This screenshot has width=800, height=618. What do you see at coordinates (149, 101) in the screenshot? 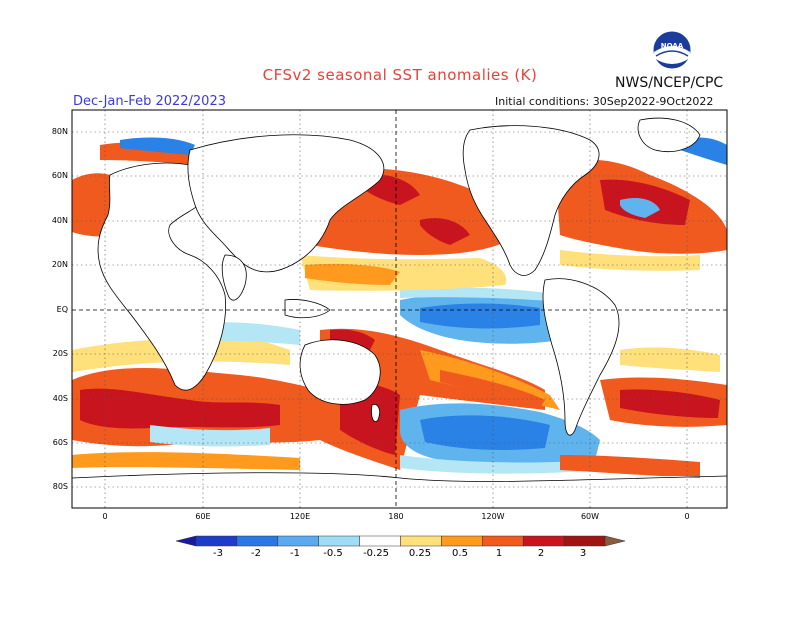
I see `forecast-period: Dec-Jan-Feb 2022/2023` at bounding box center [149, 101].